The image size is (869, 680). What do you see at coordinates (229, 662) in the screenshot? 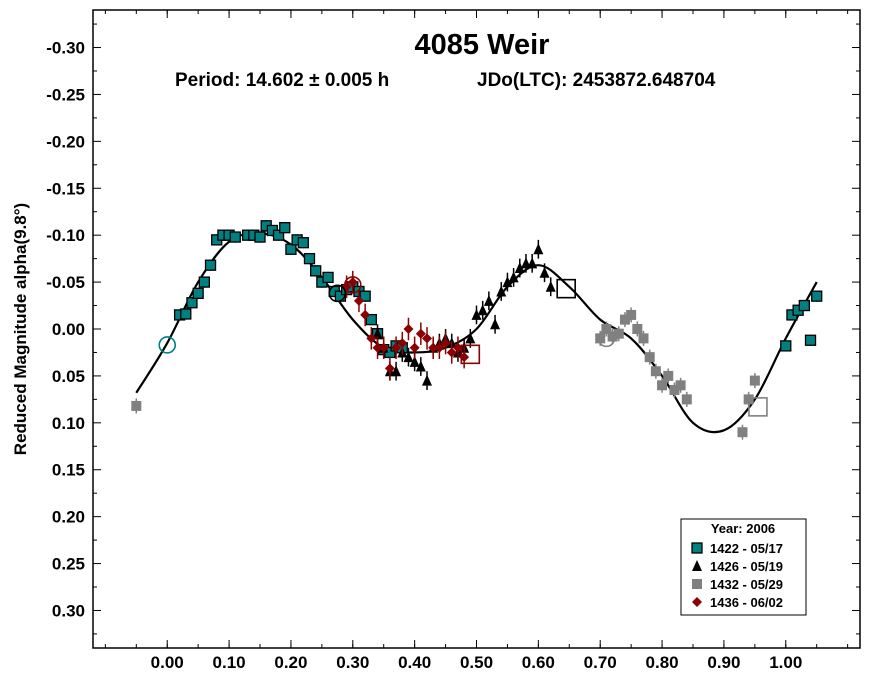
I see `x-tick-label: 0.10` at bounding box center [229, 662].